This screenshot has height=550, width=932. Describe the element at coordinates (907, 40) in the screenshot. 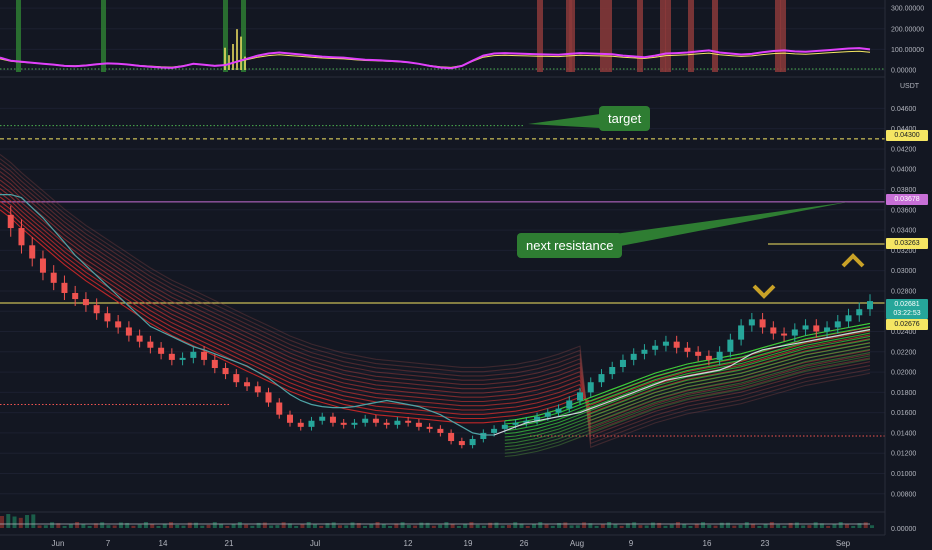

I see `oscillator-axis: 300.00000 200.00000 100.00000 0.00000` at that location.